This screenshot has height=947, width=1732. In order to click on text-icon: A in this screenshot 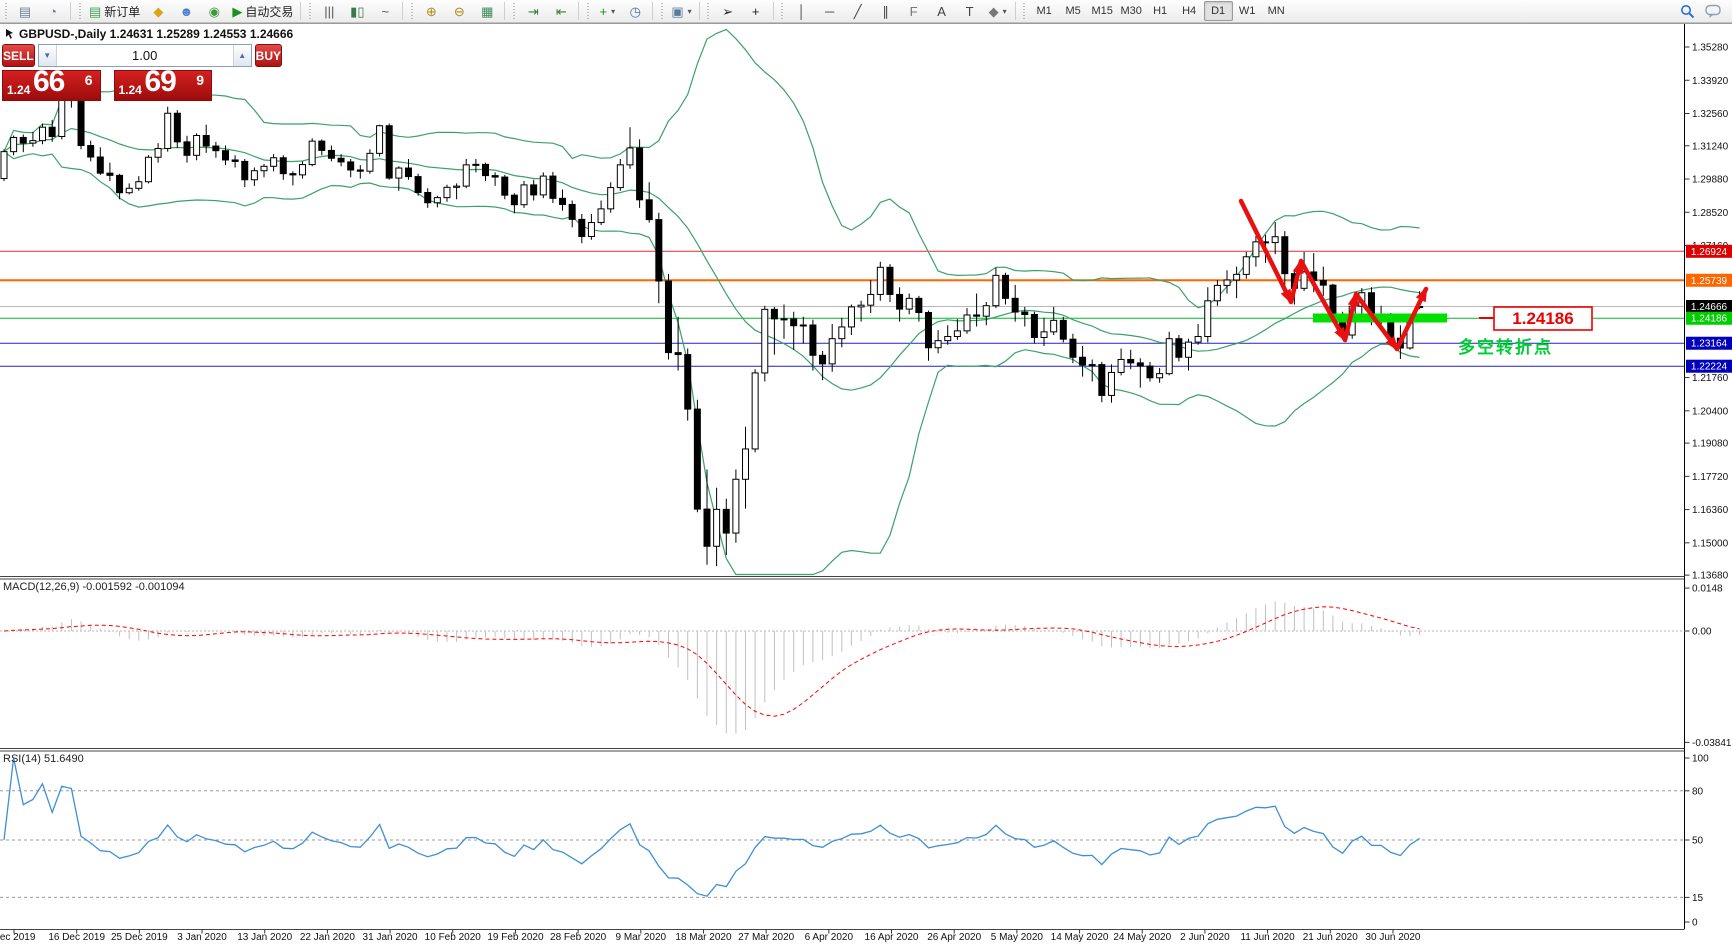, I will do `click(942, 11)`.